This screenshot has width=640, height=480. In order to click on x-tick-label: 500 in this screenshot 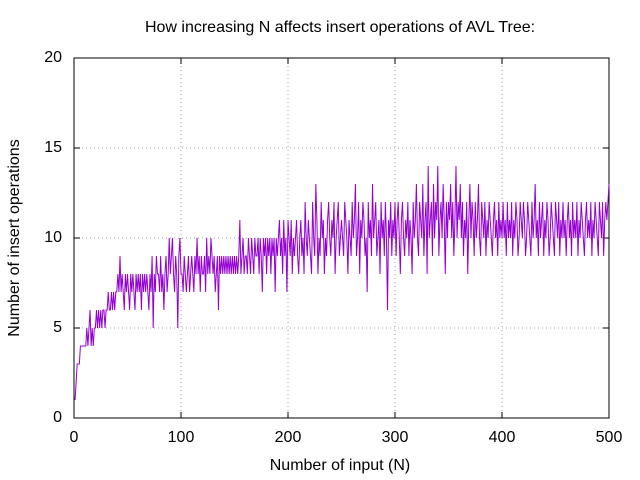, I will do `click(609, 437)`.